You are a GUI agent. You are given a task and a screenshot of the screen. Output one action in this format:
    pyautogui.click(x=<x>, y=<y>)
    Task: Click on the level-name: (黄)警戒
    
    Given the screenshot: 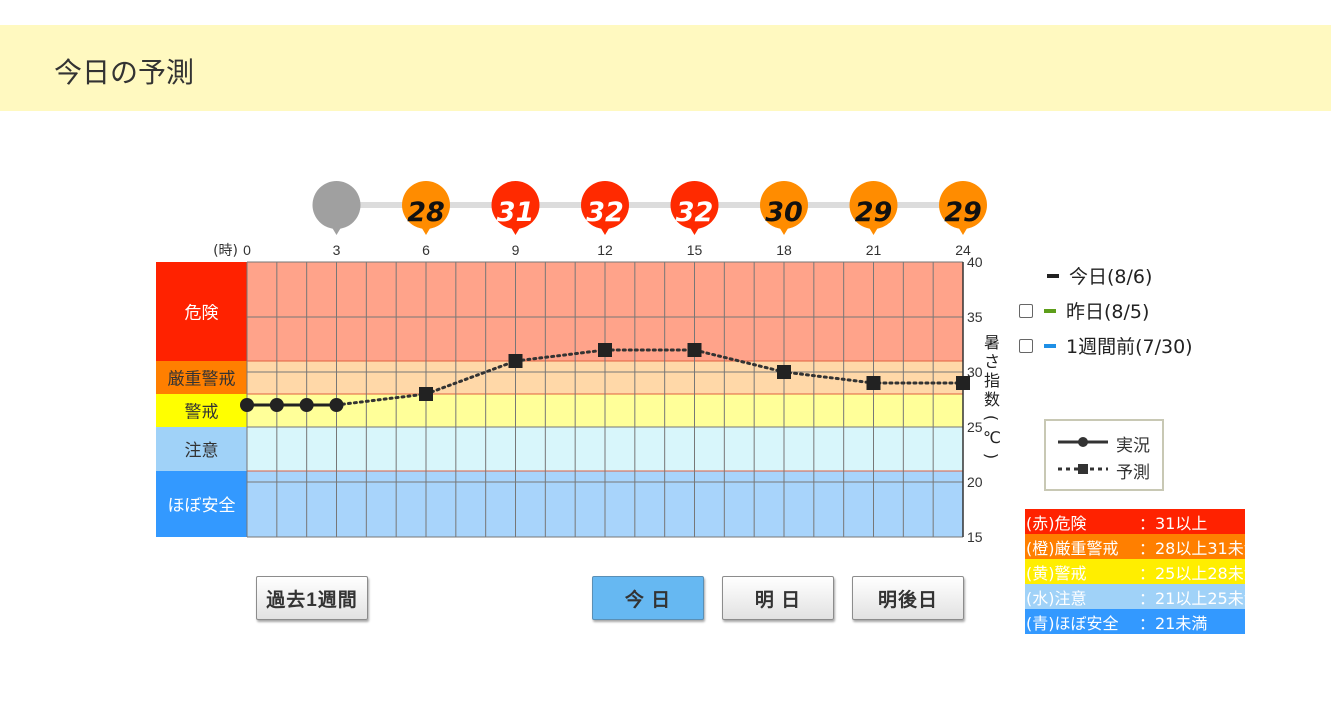 What is the action you would take?
    pyautogui.click(x=1056, y=573)
    